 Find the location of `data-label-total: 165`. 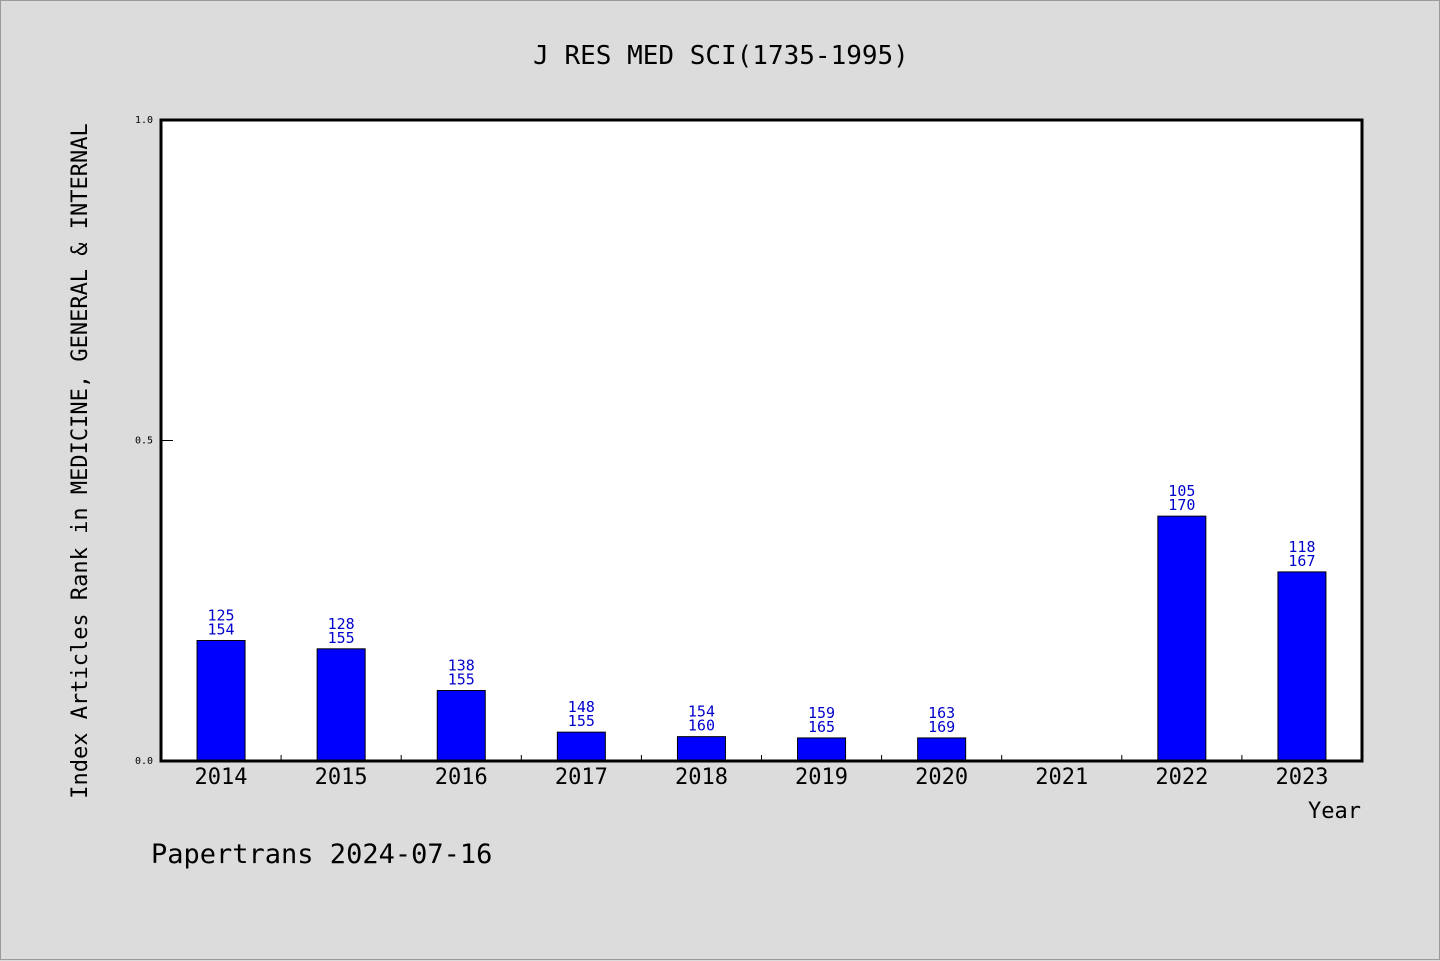

data-label-total: 165 is located at coordinates (821, 727).